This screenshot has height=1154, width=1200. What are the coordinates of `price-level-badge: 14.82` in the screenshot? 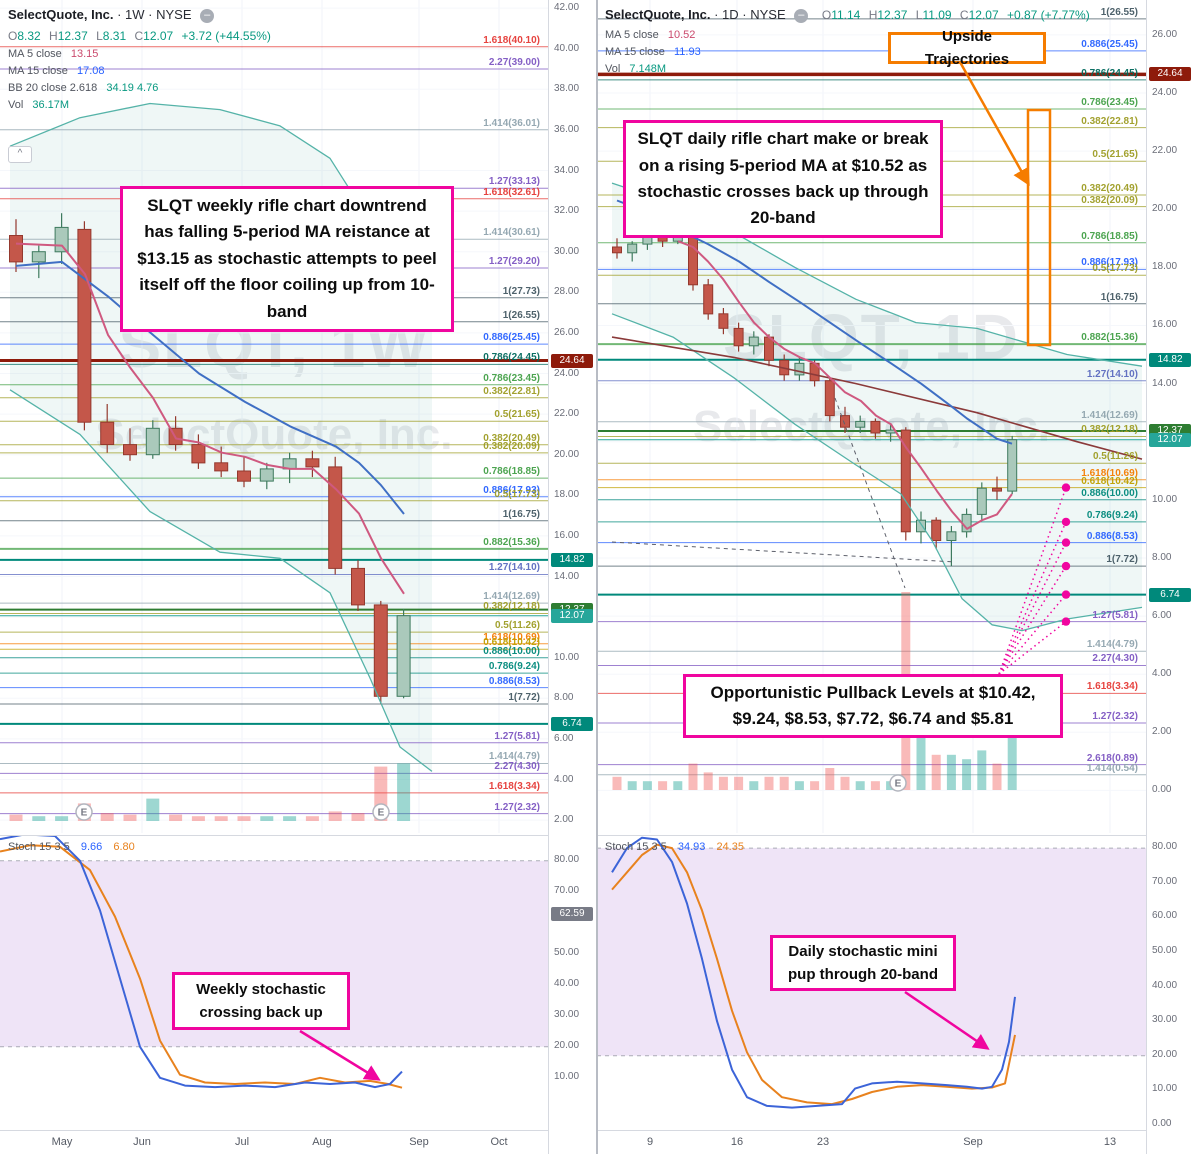 It's located at (572, 559).